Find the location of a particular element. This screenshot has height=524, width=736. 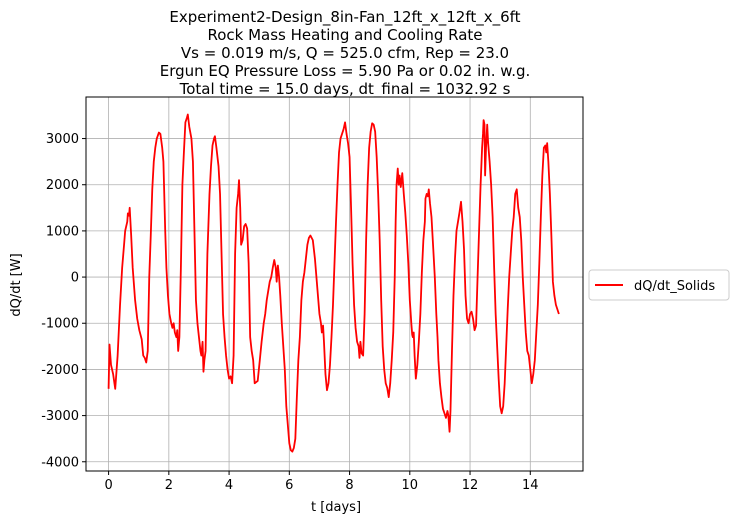

legend-label: dQ/dt_Solids is located at coordinates (674, 286).